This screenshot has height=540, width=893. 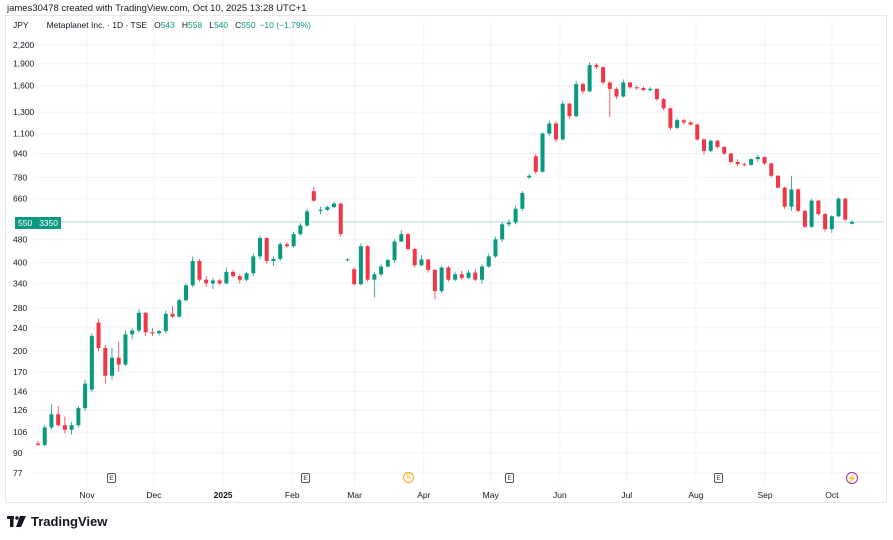 I want to click on currency-label: JPY, so click(x=21, y=25).